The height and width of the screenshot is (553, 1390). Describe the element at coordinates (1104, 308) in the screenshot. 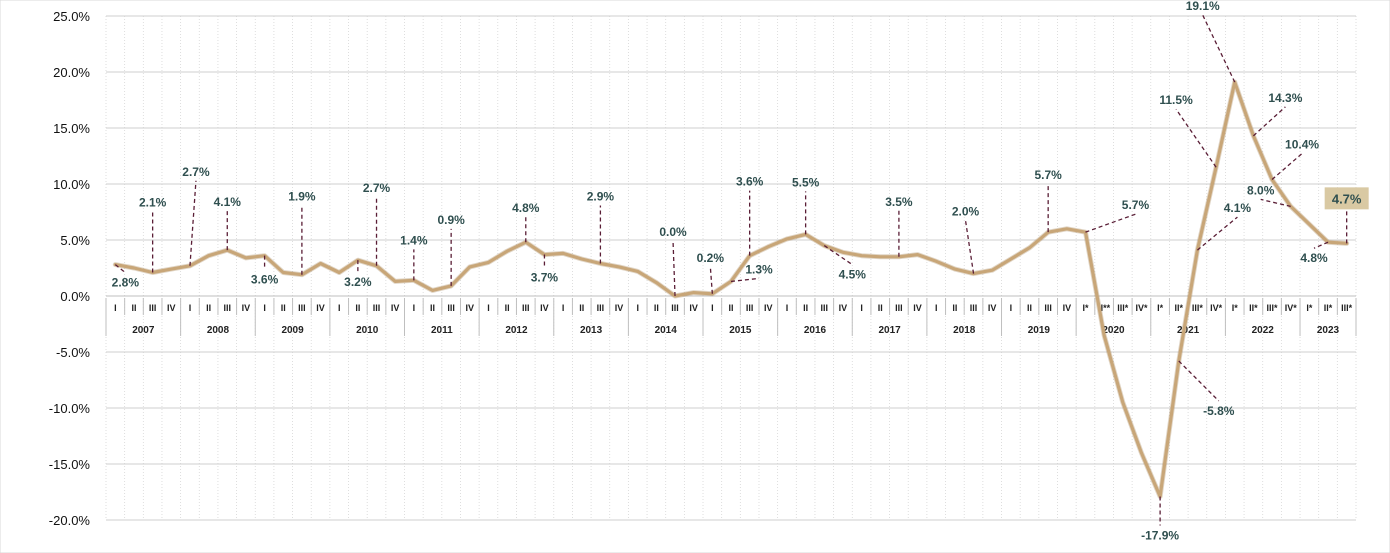

I see `quarter-tick-label: II**` at that location.